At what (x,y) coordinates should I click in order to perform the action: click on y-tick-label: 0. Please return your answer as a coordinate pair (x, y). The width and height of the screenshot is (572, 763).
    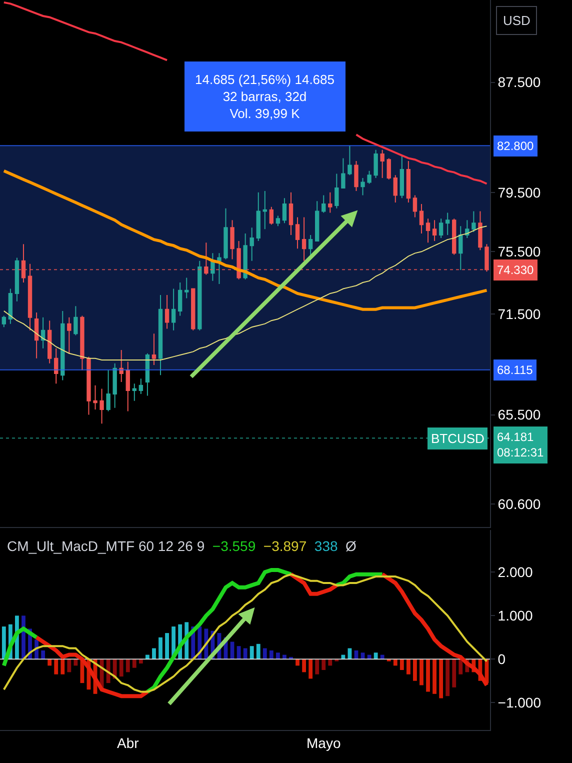
    Looking at the image, I should click on (502, 659).